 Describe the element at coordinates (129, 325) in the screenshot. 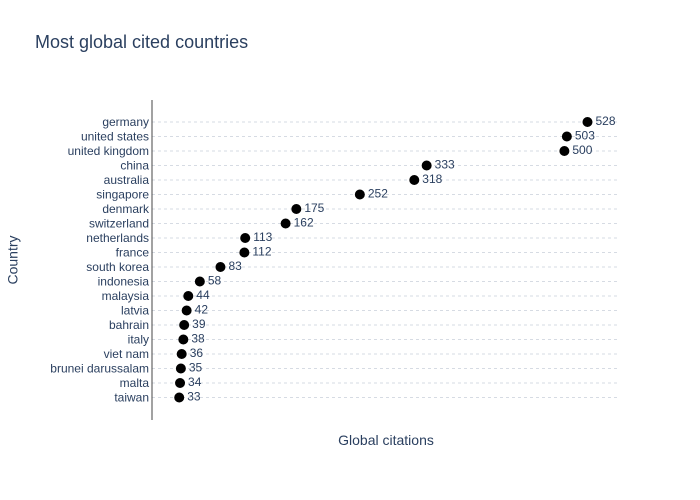

I see `y-tick-label: bahrain` at that location.